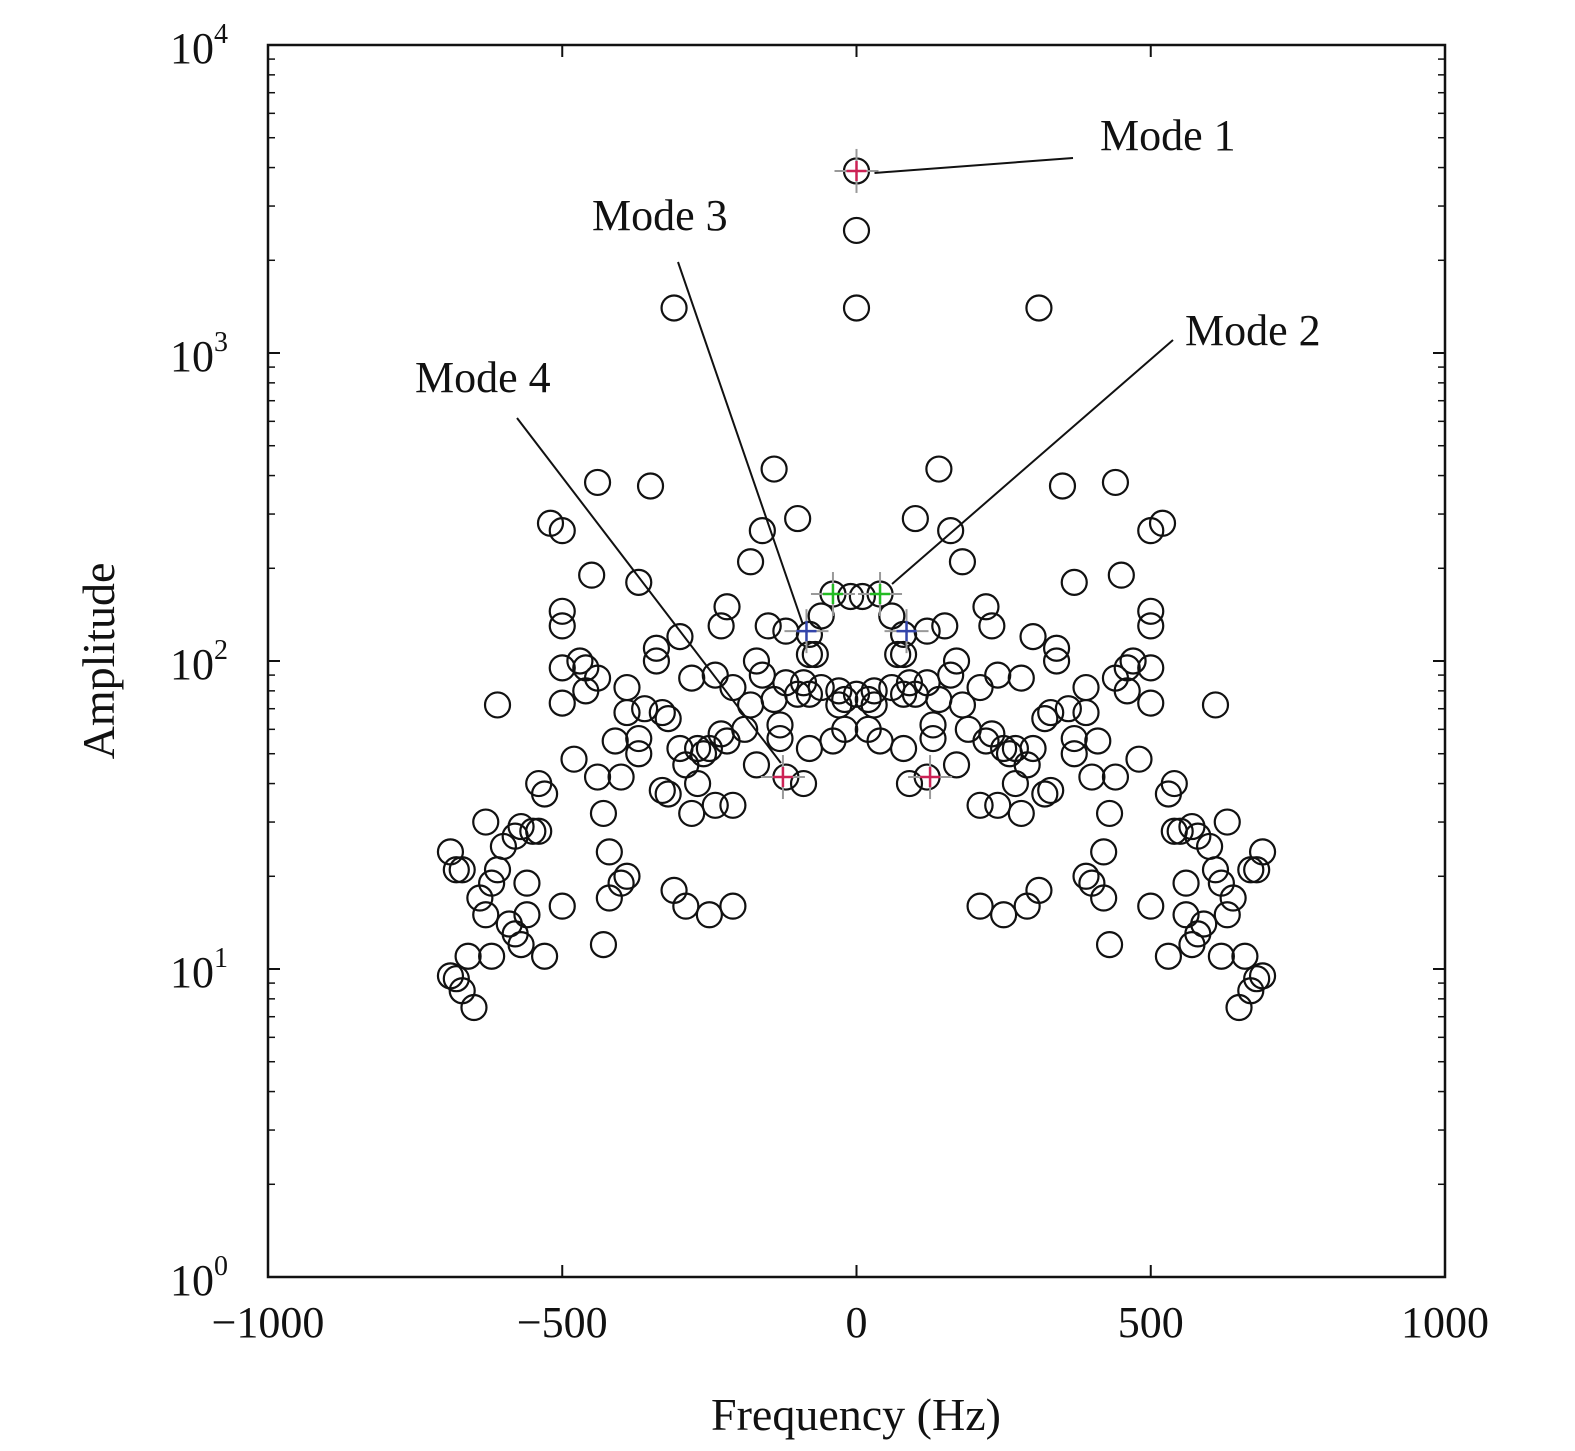 This screenshot has height=1451, width=1575. I want to click on y-tick-label: 10², so click(199, 662).